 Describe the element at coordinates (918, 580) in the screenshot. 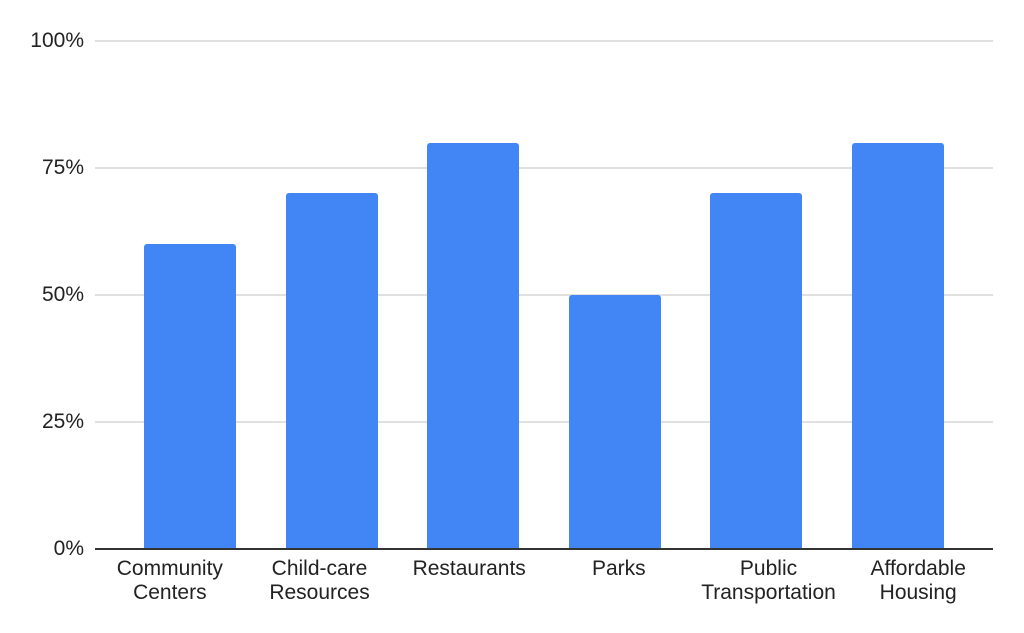

I see `x-label-affordable-housing: Affordable Housing` at that location.